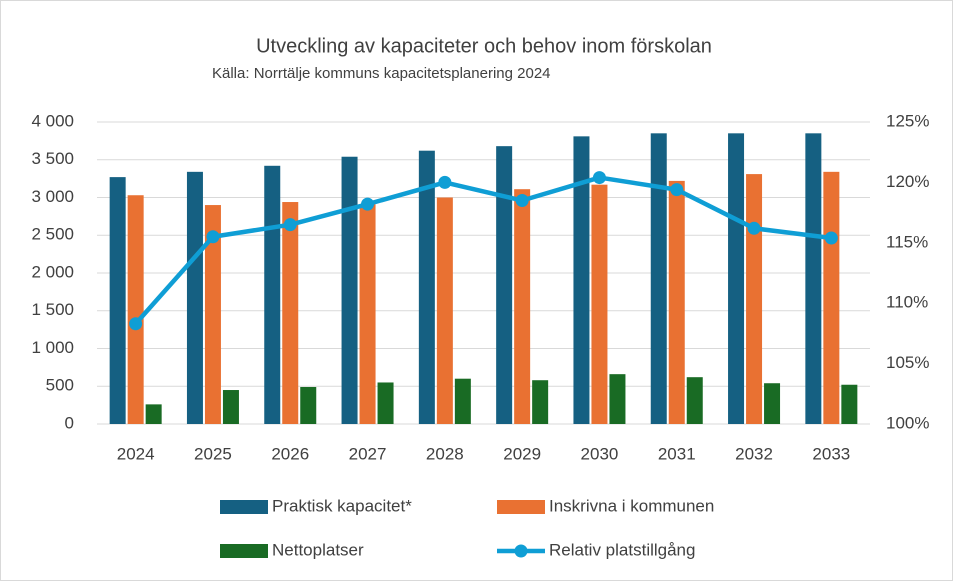 The width and height of the screenshot is (954, 582). Describe the element at coordinates (213, 453) in the screenshot. I see `x-tick-label: 2025` at that location.